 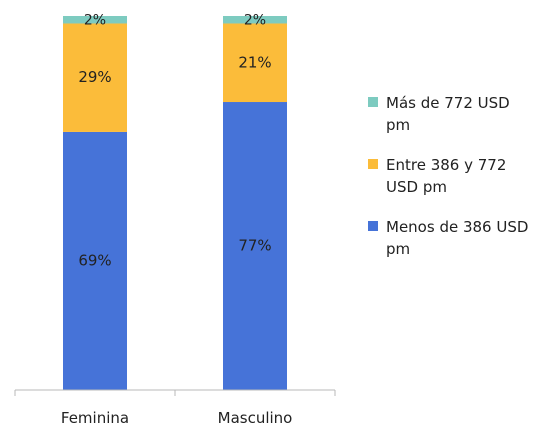 I want to click on legend-item-between-386-772: Entre 386 y 772 USD pm, so click(x=455, y=176).